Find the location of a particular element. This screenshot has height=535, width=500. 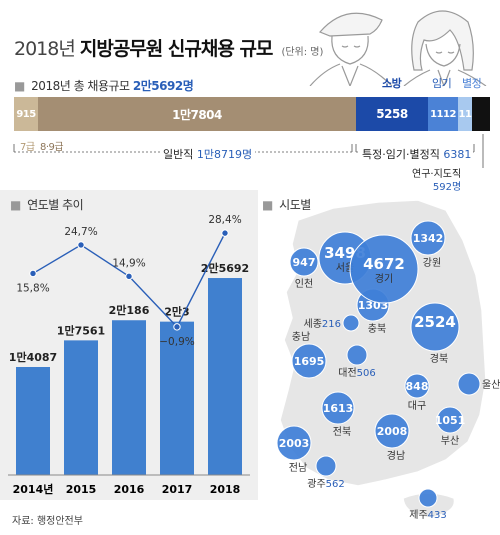

label-separate: 별정 is located at coordinates (472, 83).